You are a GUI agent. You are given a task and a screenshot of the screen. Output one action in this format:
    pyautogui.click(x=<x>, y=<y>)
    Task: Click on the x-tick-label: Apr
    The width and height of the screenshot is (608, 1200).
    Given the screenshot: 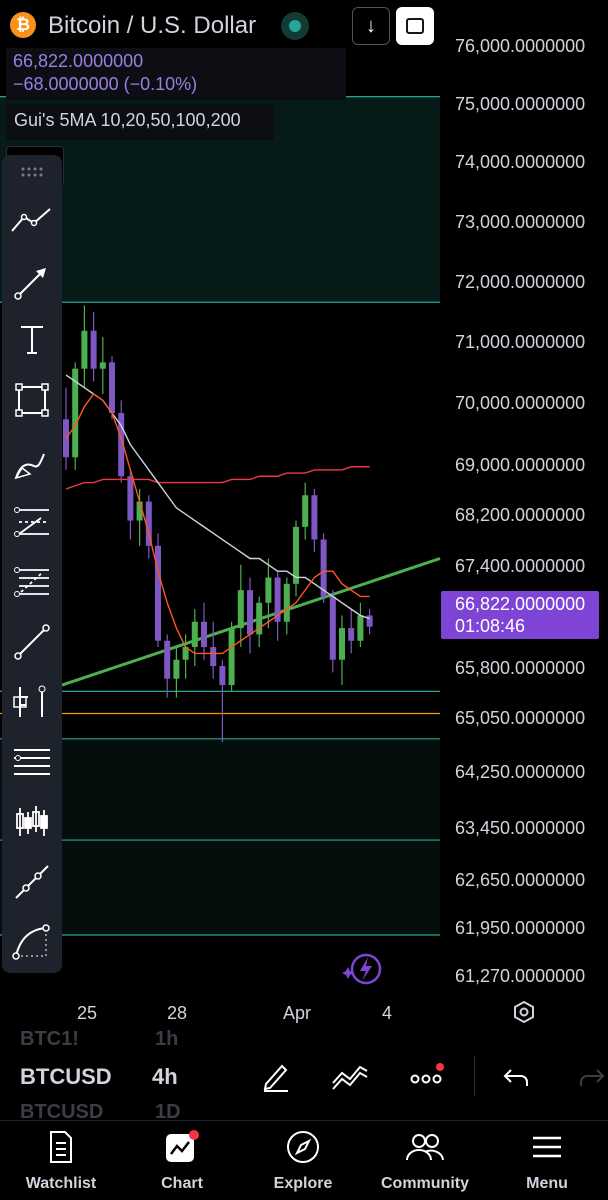 What is the action you would take?
    pyautogui.click(x=297, y=1013)
    